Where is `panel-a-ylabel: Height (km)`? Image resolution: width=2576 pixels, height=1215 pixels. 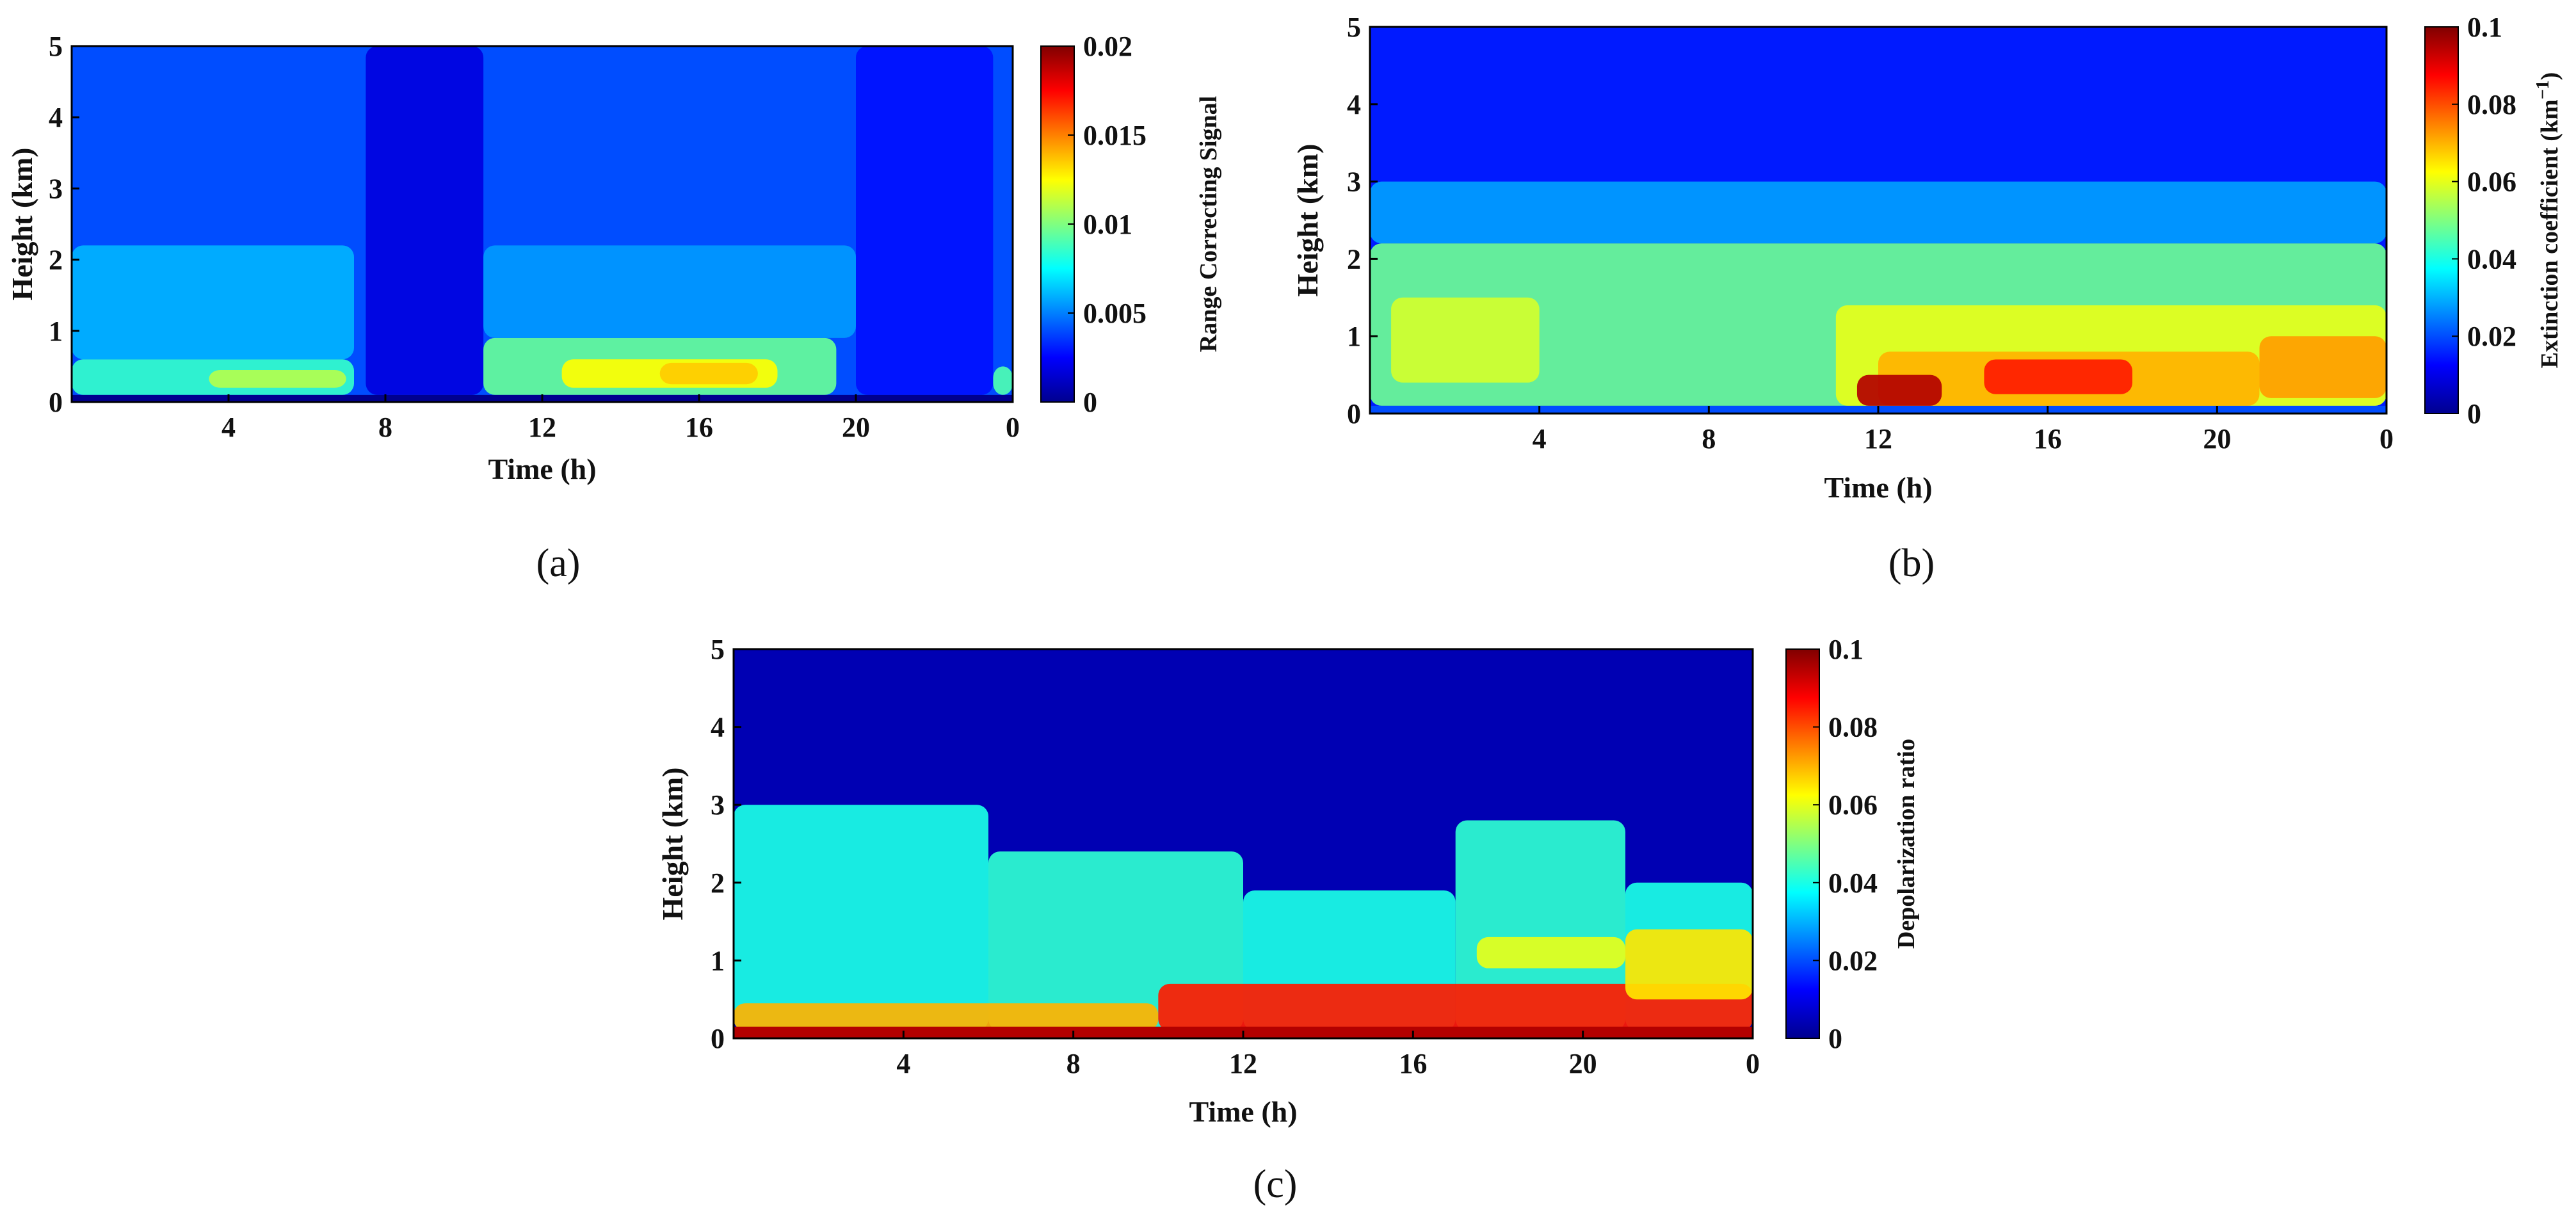 panel-a-ylabel: Height (km) is located at coordinates (22, 224).